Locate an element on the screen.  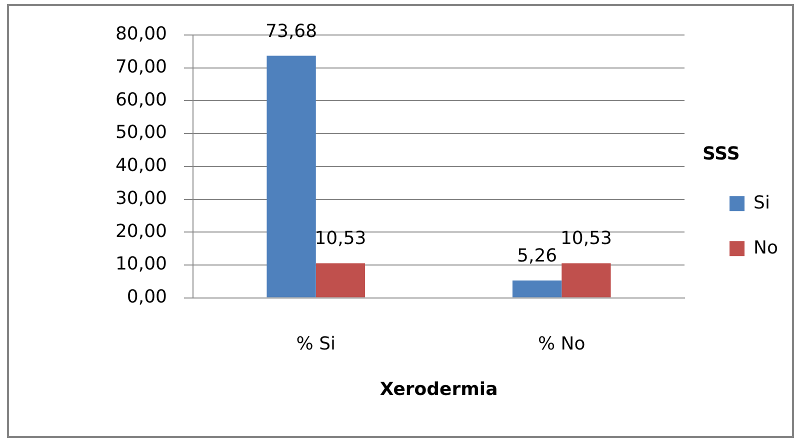
legend-title: SSS is located at coordinates (721, 154).